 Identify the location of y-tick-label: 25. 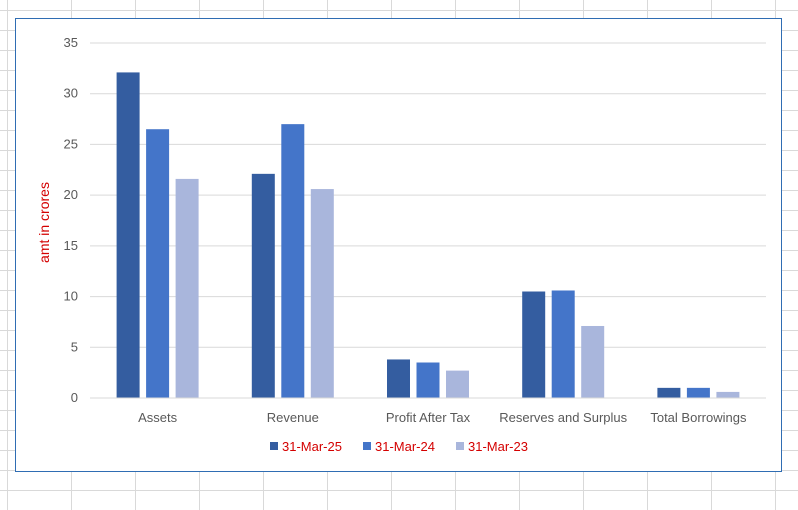
(71, 143).